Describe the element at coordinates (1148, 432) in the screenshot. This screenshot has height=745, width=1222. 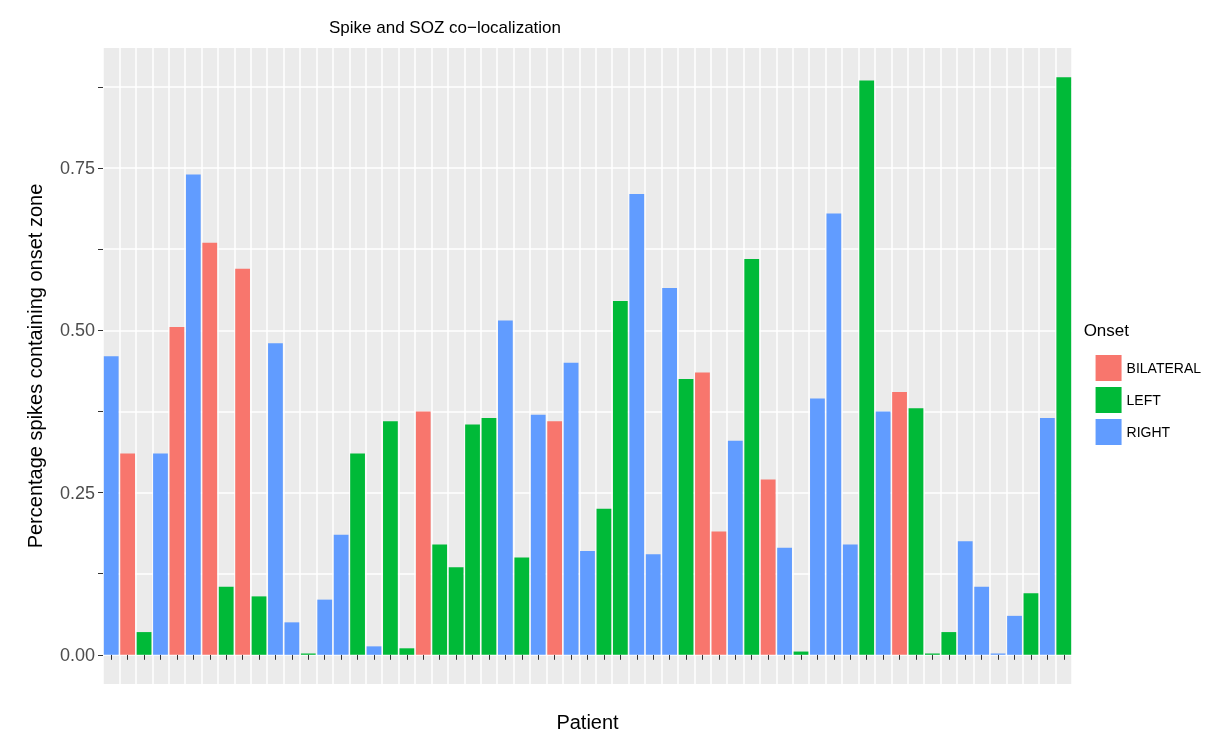
I see `legend-label: RIGHT` at that location.